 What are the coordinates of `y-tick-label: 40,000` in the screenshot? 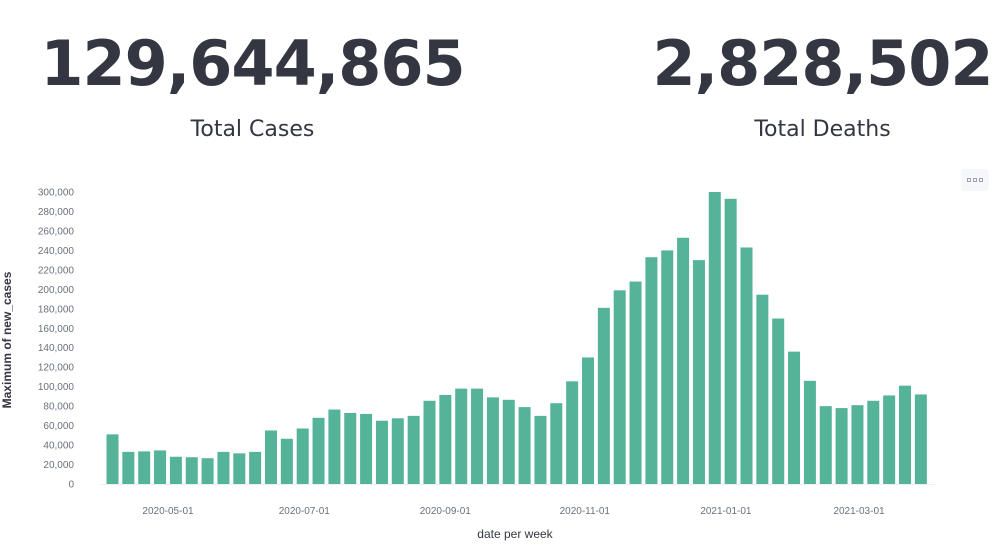 It's located at (58, 446).